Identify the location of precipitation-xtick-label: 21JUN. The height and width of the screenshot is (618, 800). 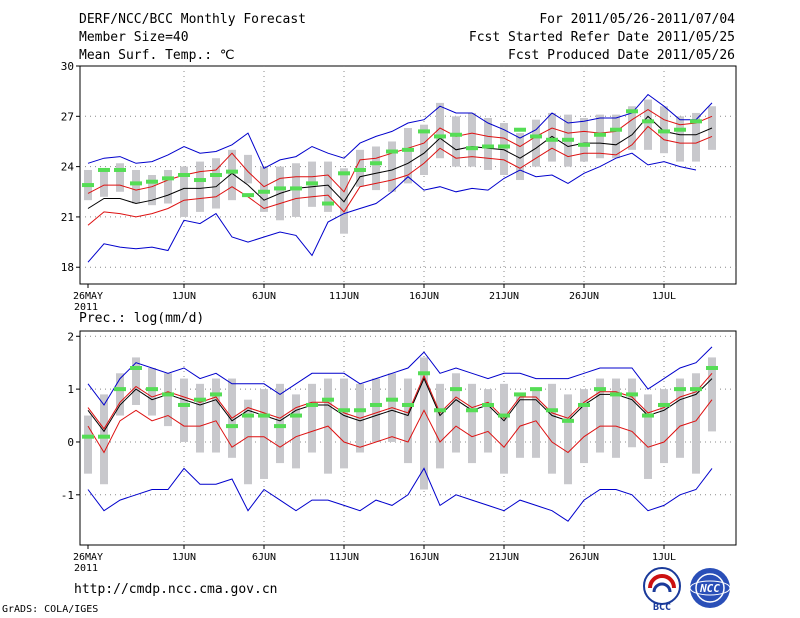
(504, 557).